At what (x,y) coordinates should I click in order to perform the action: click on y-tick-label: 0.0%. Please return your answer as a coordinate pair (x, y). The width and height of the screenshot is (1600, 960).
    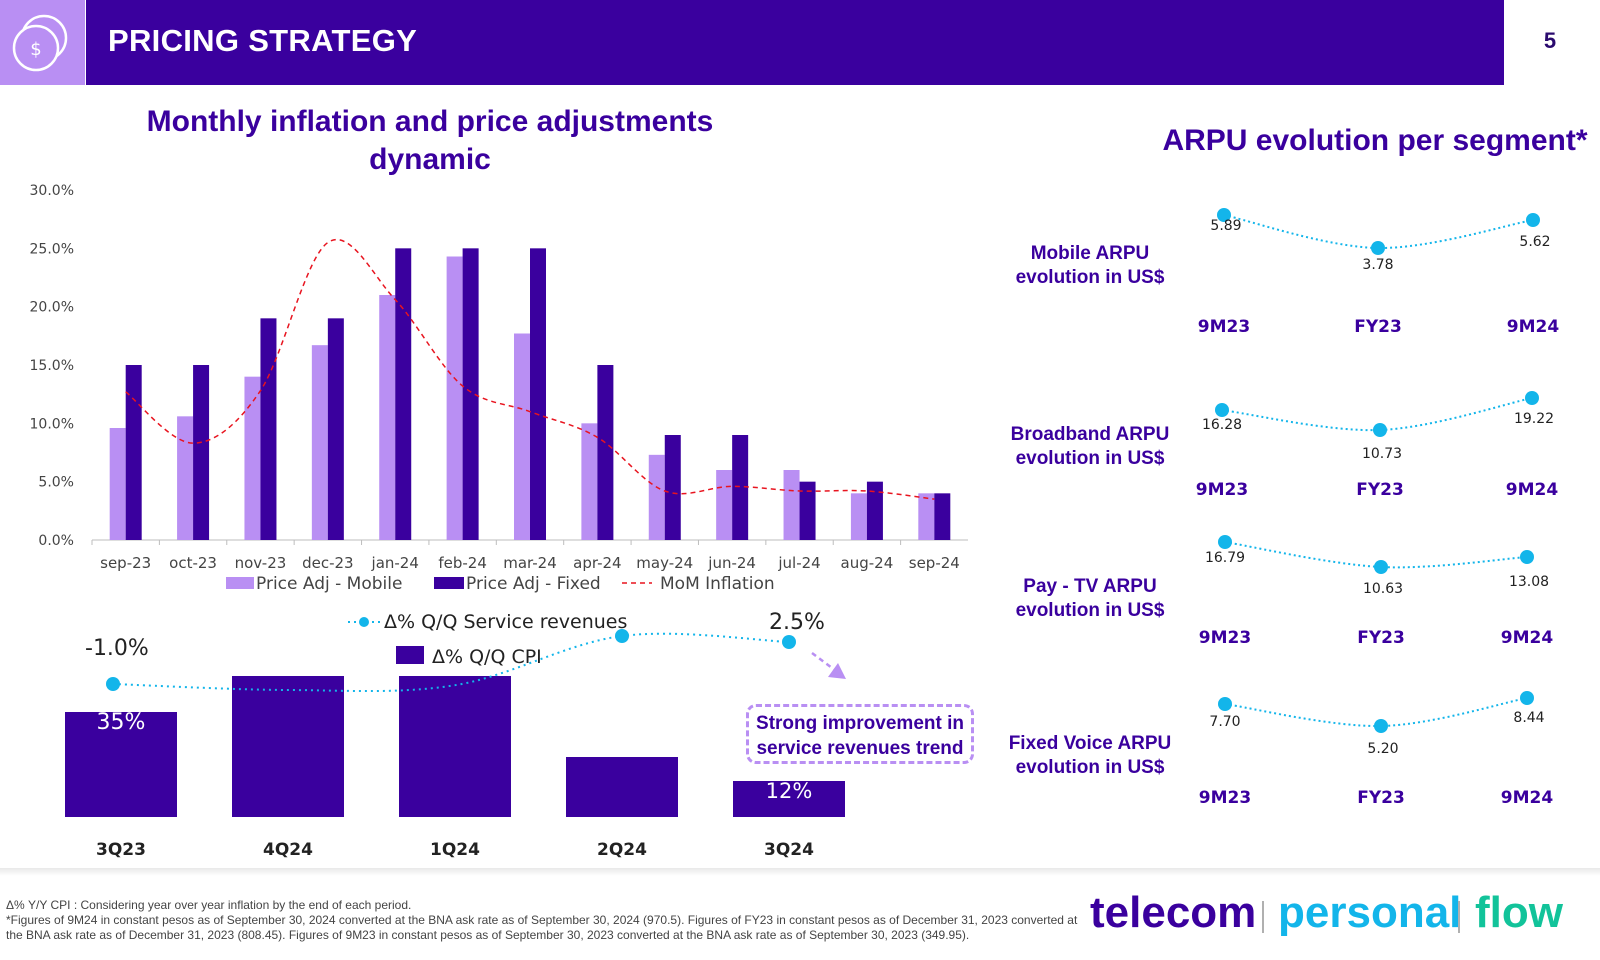
    Looking at the image, I should click on (56, 541).